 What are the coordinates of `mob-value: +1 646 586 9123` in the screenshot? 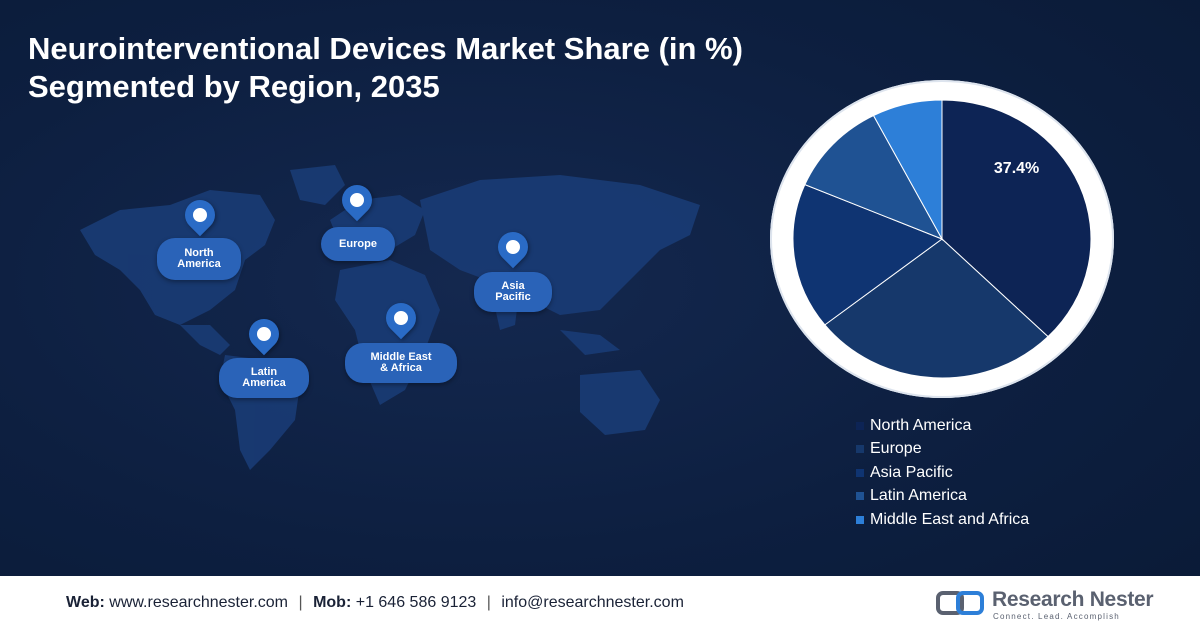 It's located at (416, 602).